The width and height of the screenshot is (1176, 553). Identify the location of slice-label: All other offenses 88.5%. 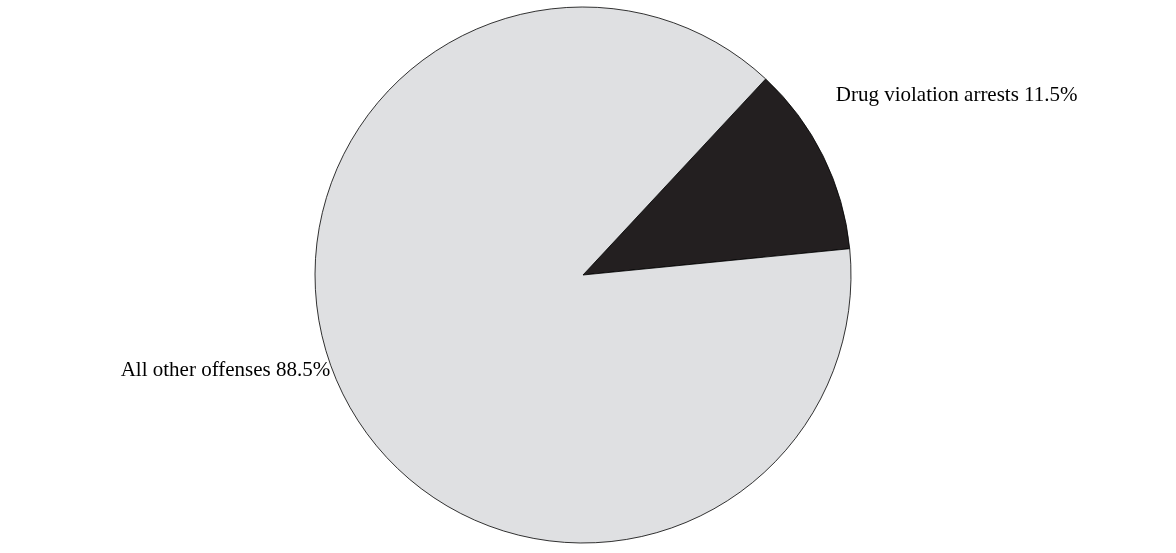
(225, 369).